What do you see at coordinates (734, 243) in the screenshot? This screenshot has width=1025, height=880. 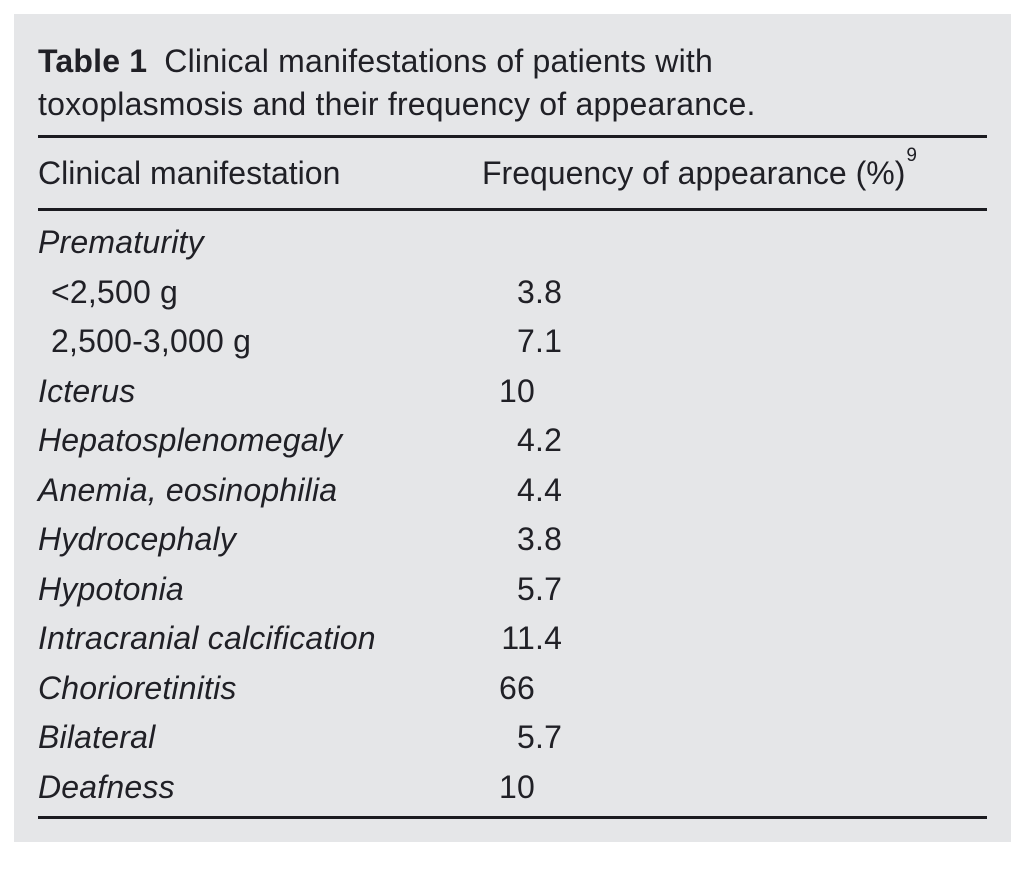 I see `frequency-value` at bounding box center [734, 243].